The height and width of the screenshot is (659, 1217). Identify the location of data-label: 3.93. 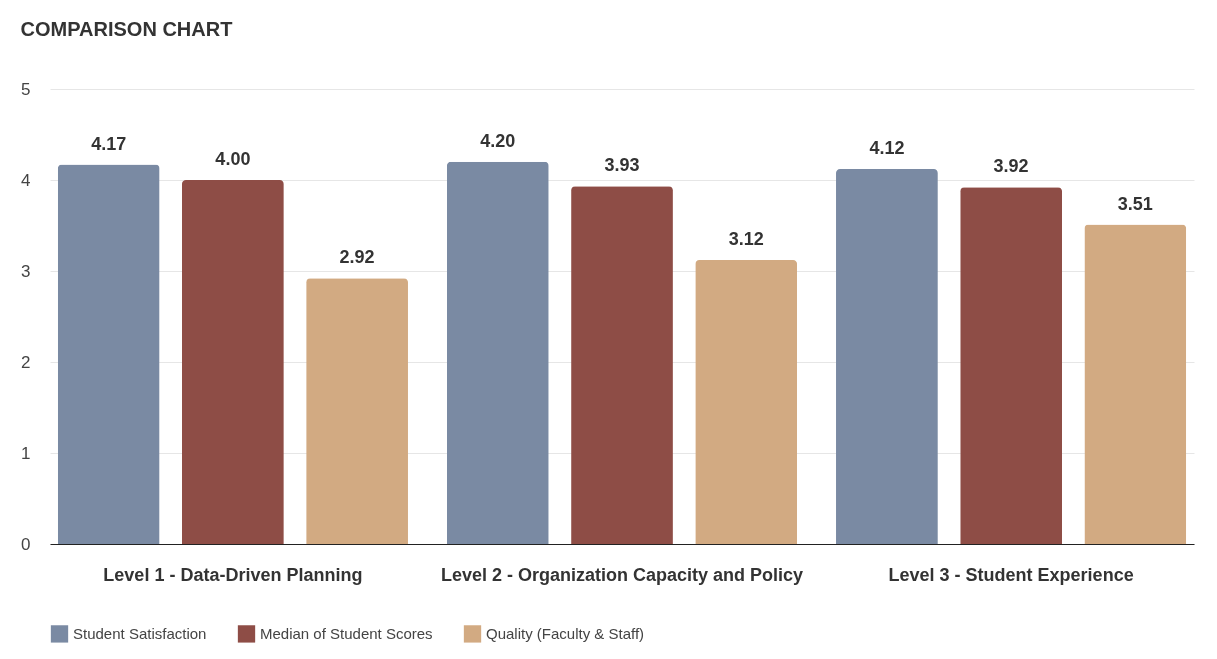
(622, 165).